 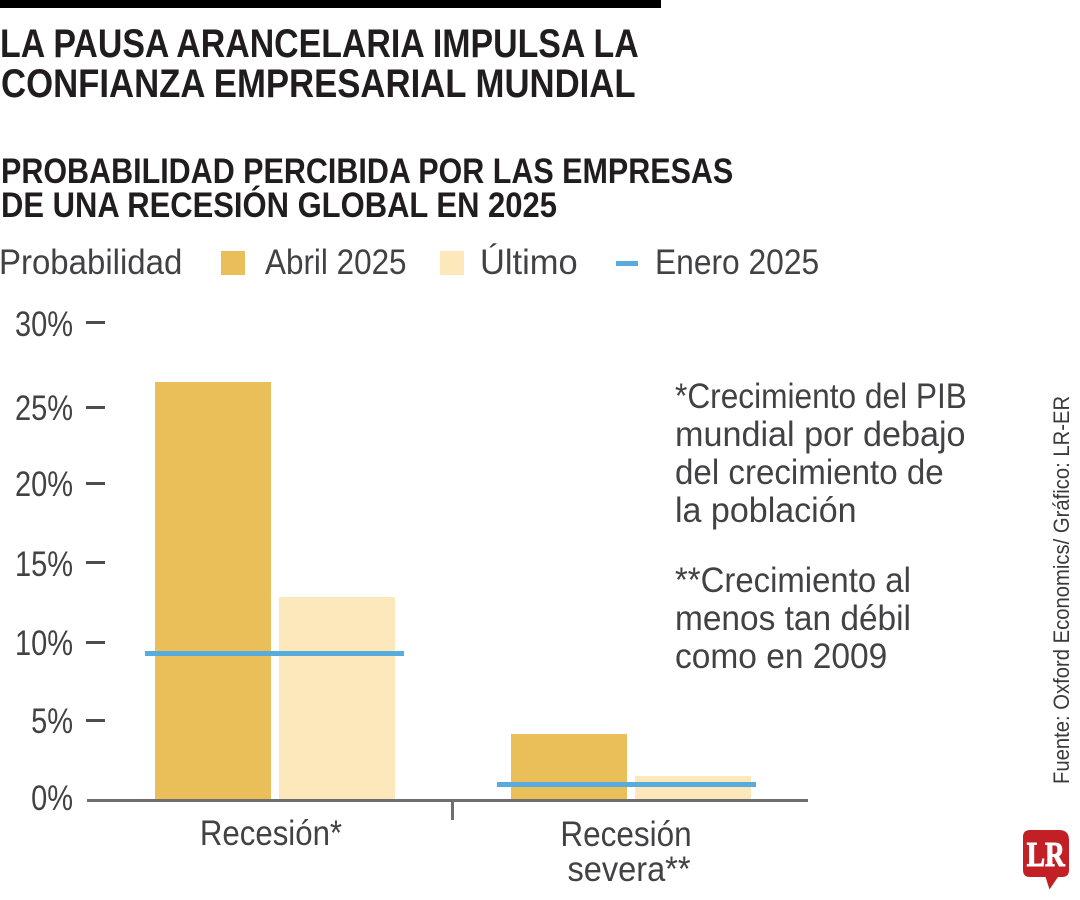 I want to click on svg-text: LR, so click(x=1046, y=854).